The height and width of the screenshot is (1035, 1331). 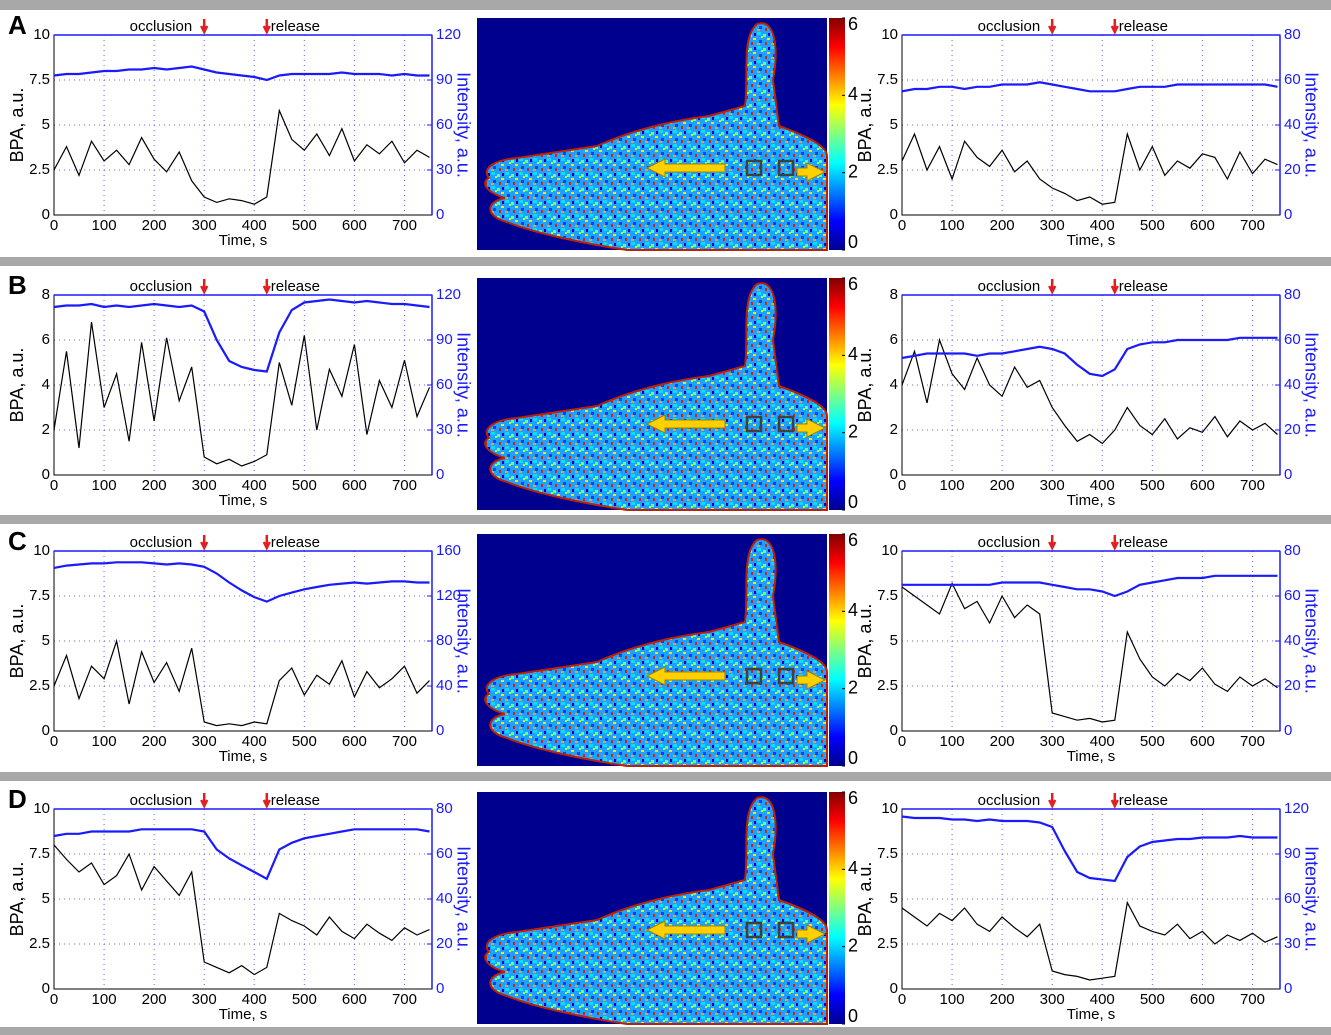 What do you see at coordinates (1296, 808) in the screenshot?
I see `y2-tick-label: 120` at bounding box center [1296, 808].